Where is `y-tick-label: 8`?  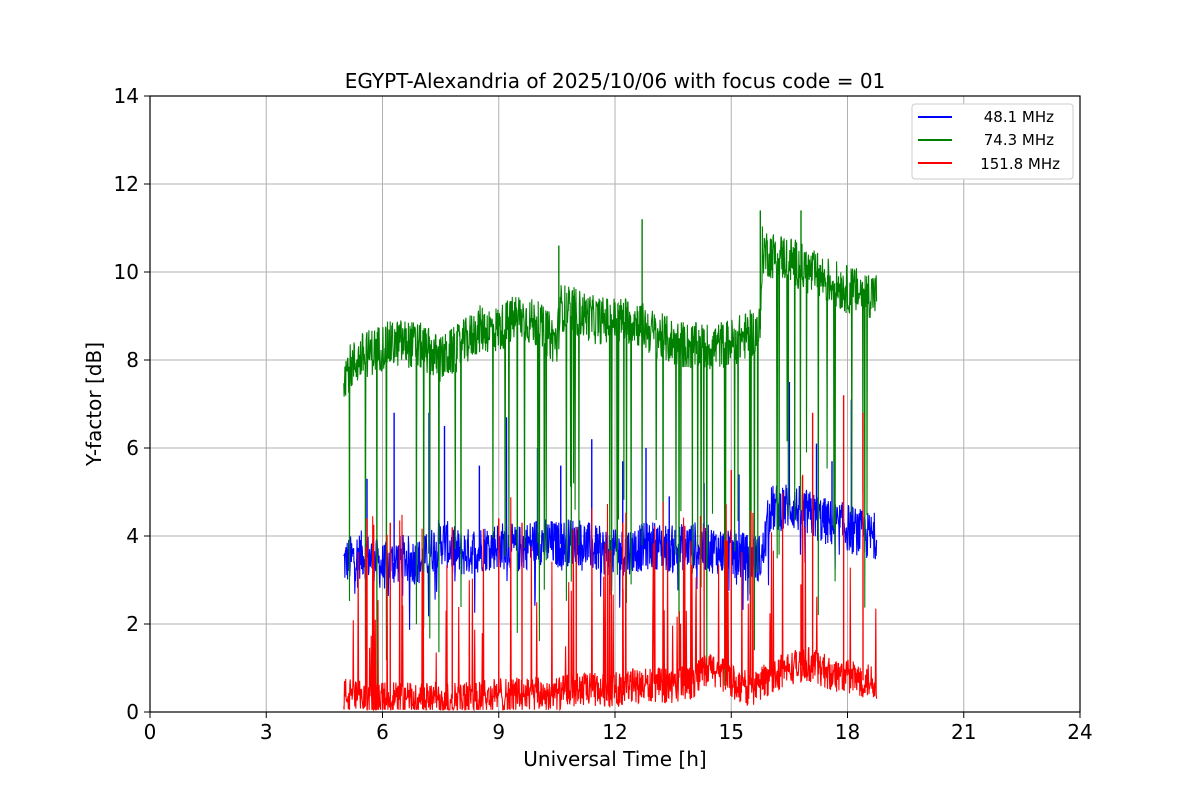
y-tick-label: 8 is located at coordinates (132, 360).